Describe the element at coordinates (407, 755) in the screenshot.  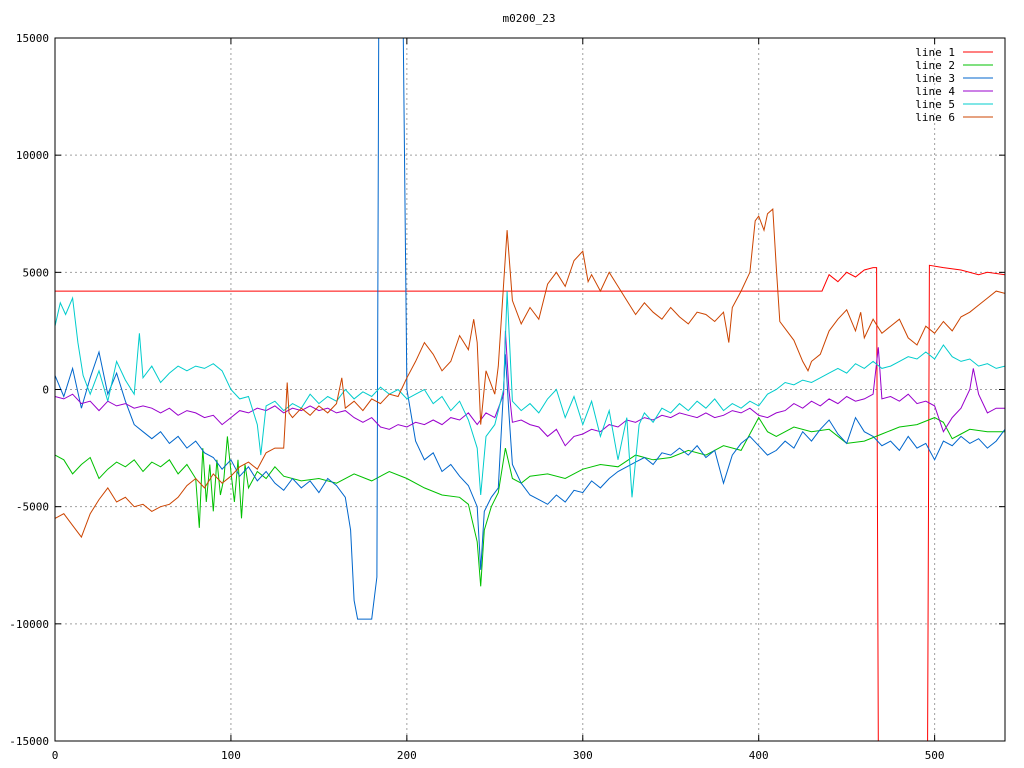
I see `x-tick-label: 200` at that location.